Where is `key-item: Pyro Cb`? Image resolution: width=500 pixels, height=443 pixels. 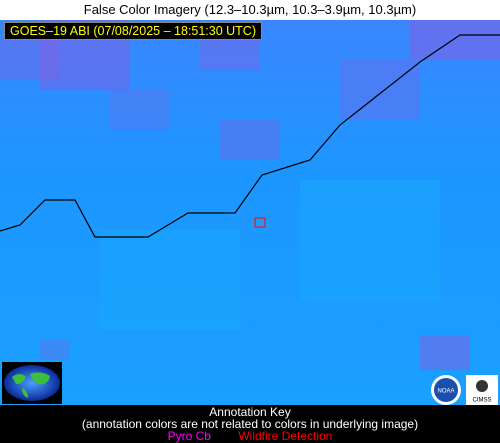
key-item: Pyro Cb is located at coordinates (189, 436).